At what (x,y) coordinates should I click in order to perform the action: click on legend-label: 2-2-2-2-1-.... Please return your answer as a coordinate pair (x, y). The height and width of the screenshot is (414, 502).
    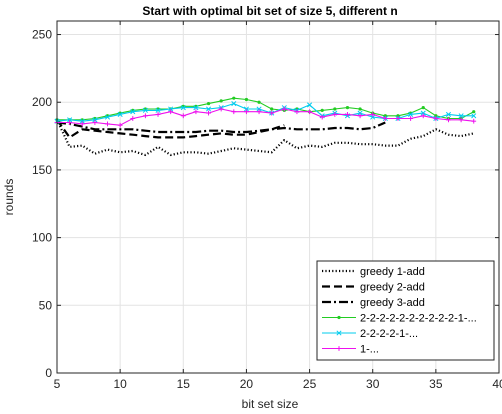
    Looking at the image, I should click on (389, 334).